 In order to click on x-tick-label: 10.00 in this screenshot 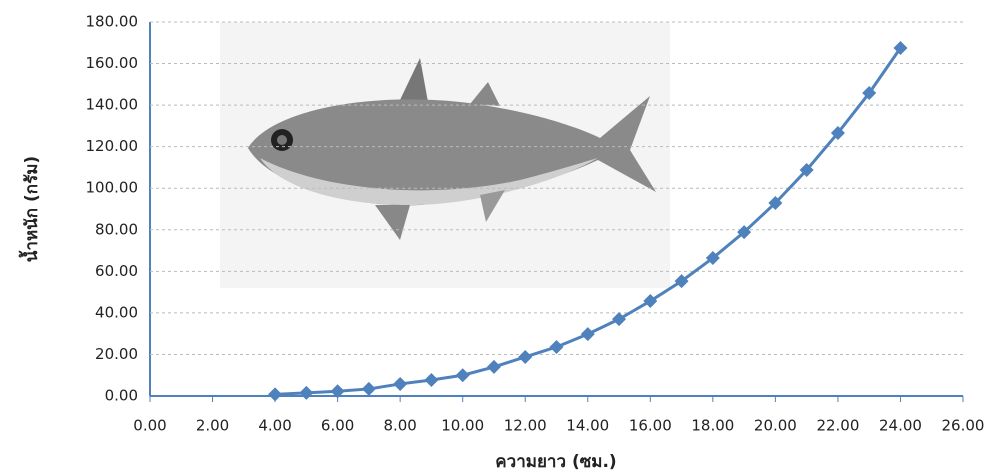, I will do `click(462, 426)`.